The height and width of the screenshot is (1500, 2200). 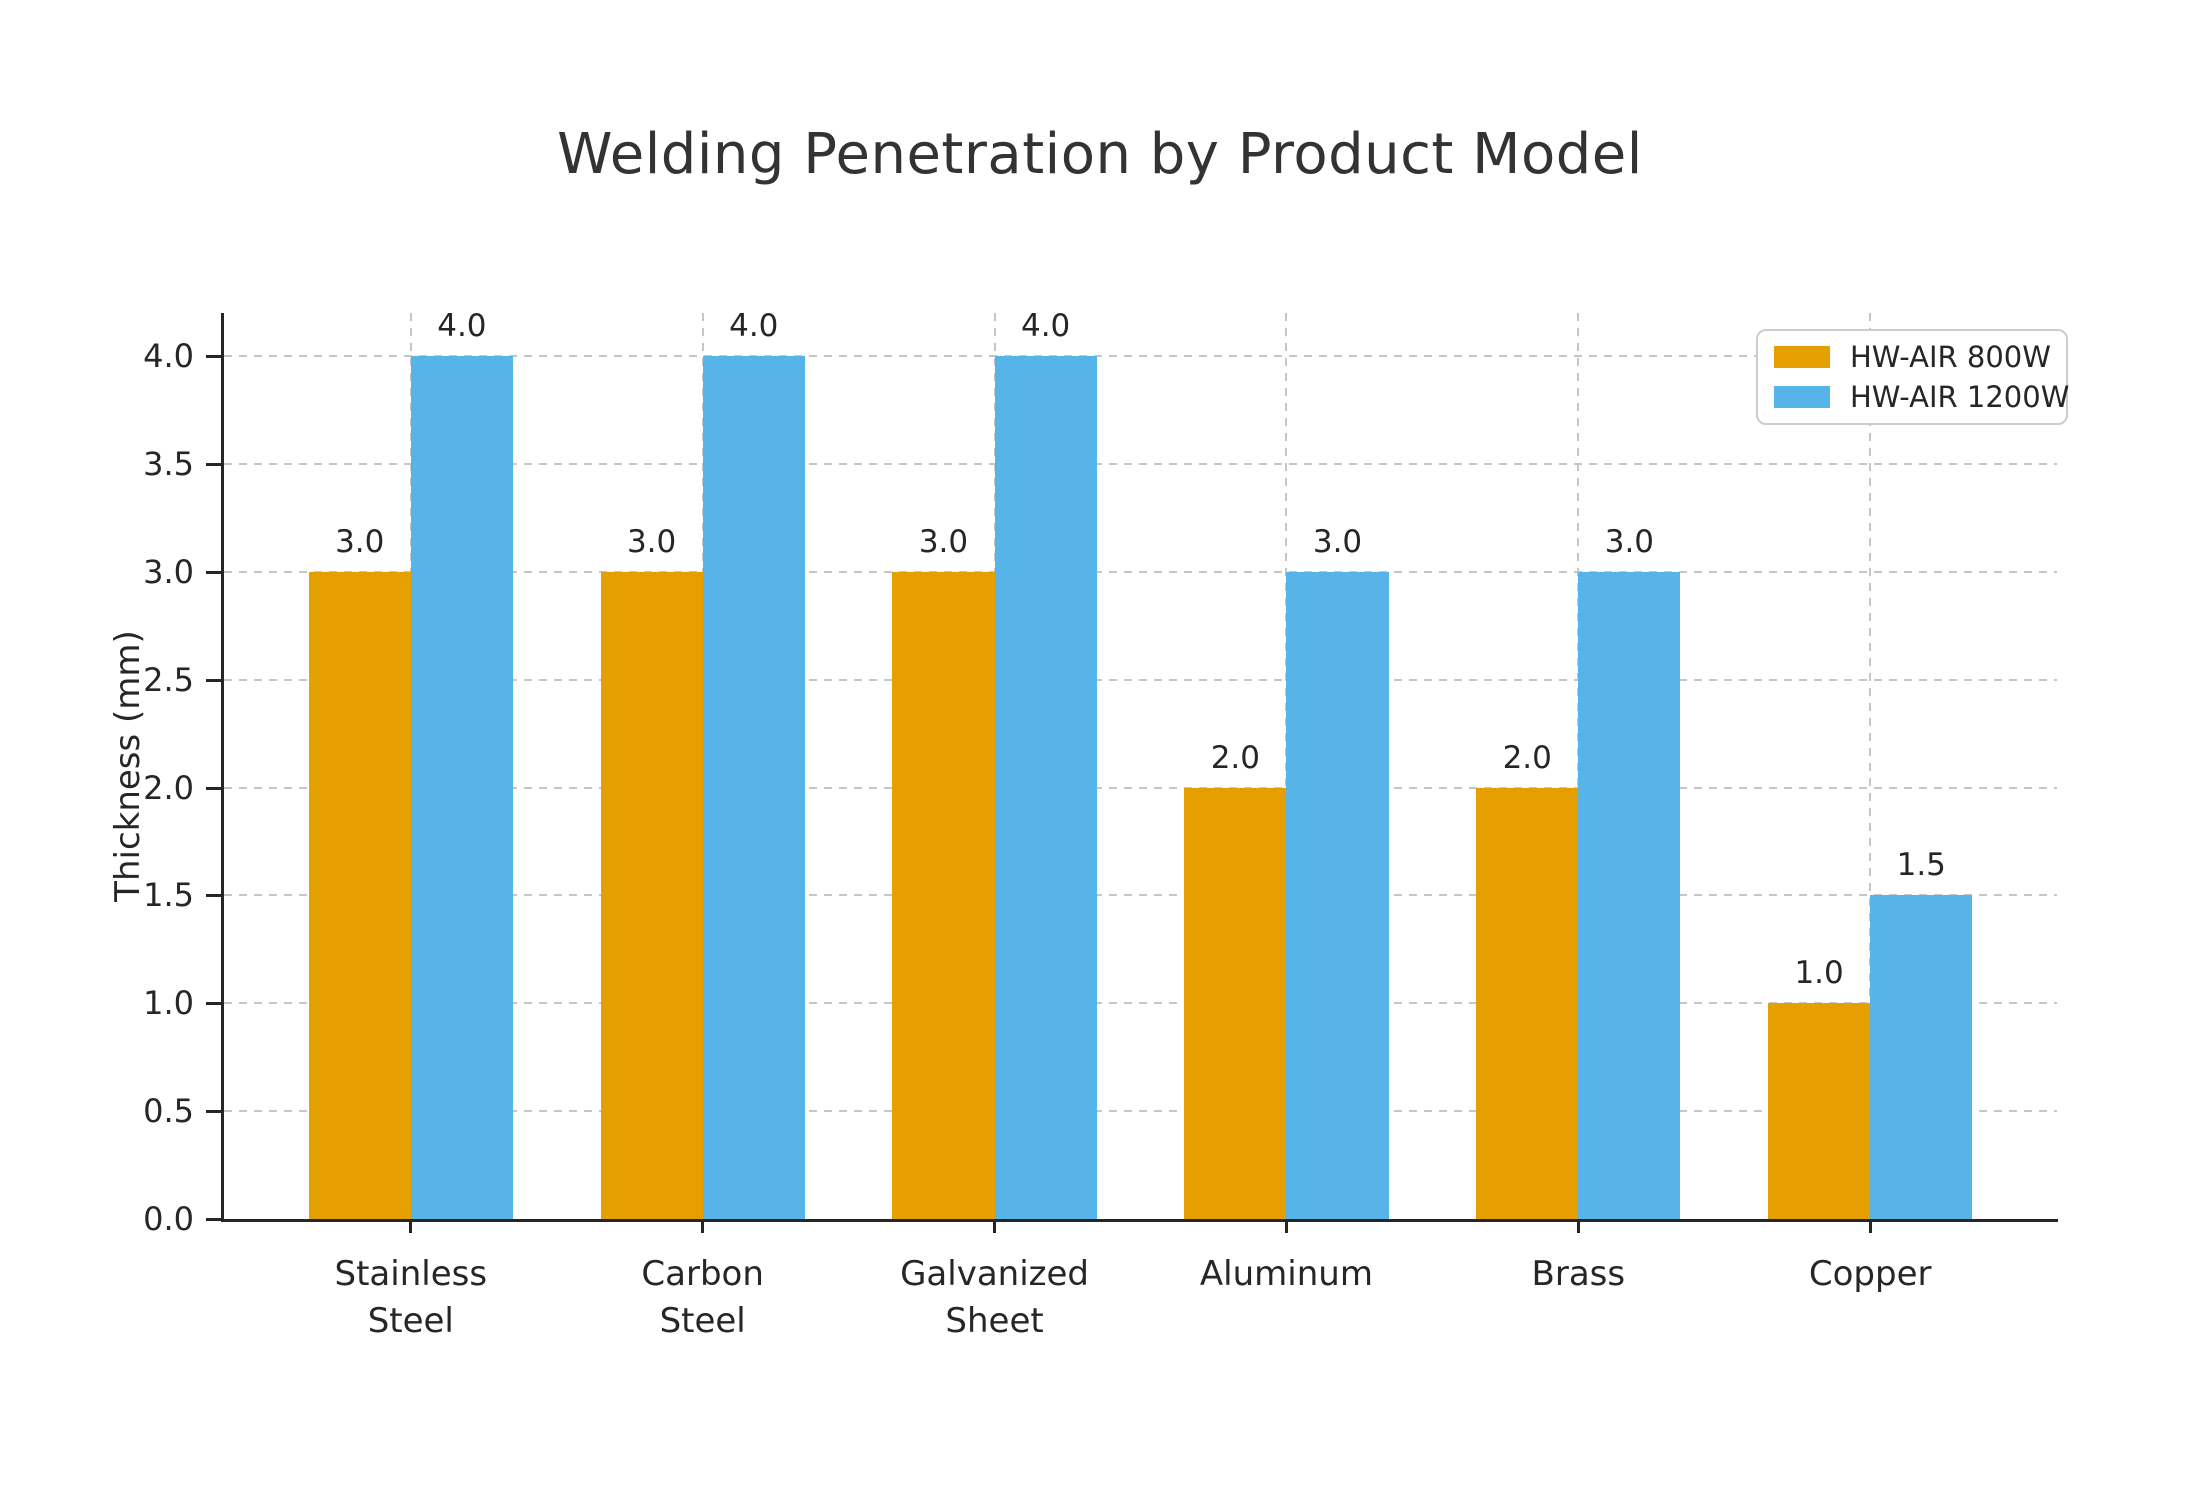 I want to click on x-tick-label-aluminum: Aluminum, so click(x=1286, y=1274).